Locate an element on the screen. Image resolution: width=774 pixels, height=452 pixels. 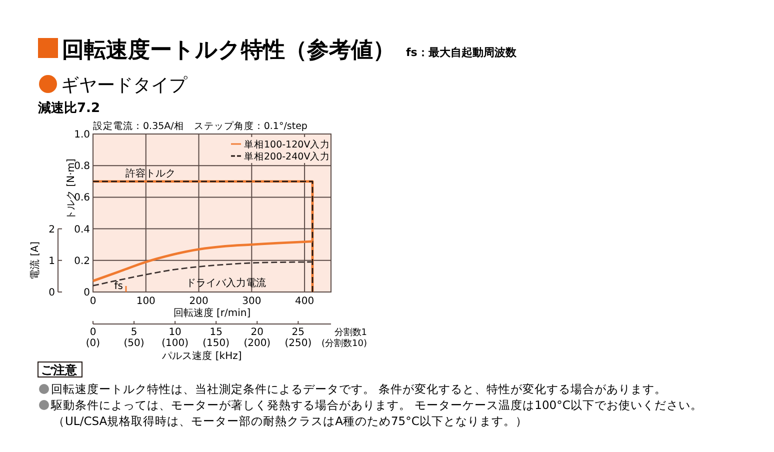
text: 駆動条件によっては、モーターが著しく発熱する場合があります。 モーターケース温度は100°C以下でお使いください。 is located at coordinates (376, 405).